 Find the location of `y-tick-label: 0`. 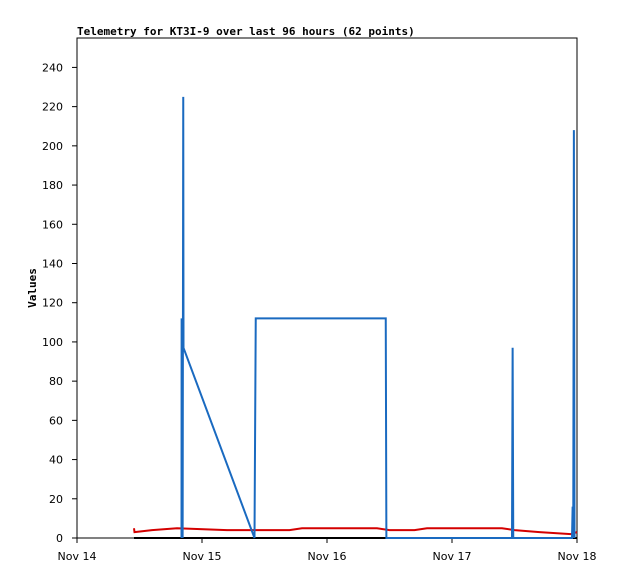

y-tick-label: 0 is located at coordinates (59, 538).